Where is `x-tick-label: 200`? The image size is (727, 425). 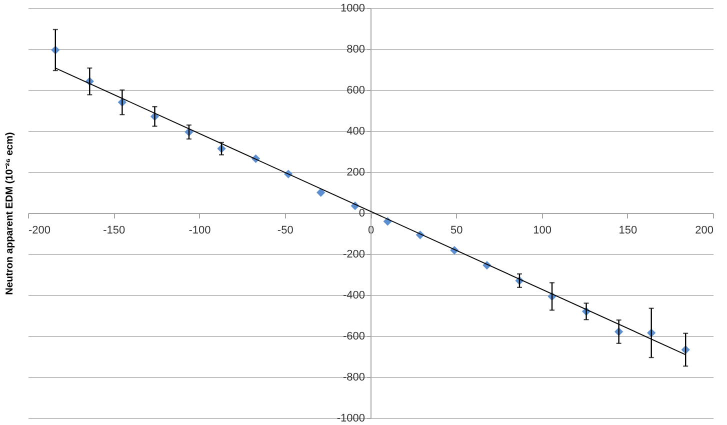
x-tick-label: 200 is located at coordinates (704, 230).